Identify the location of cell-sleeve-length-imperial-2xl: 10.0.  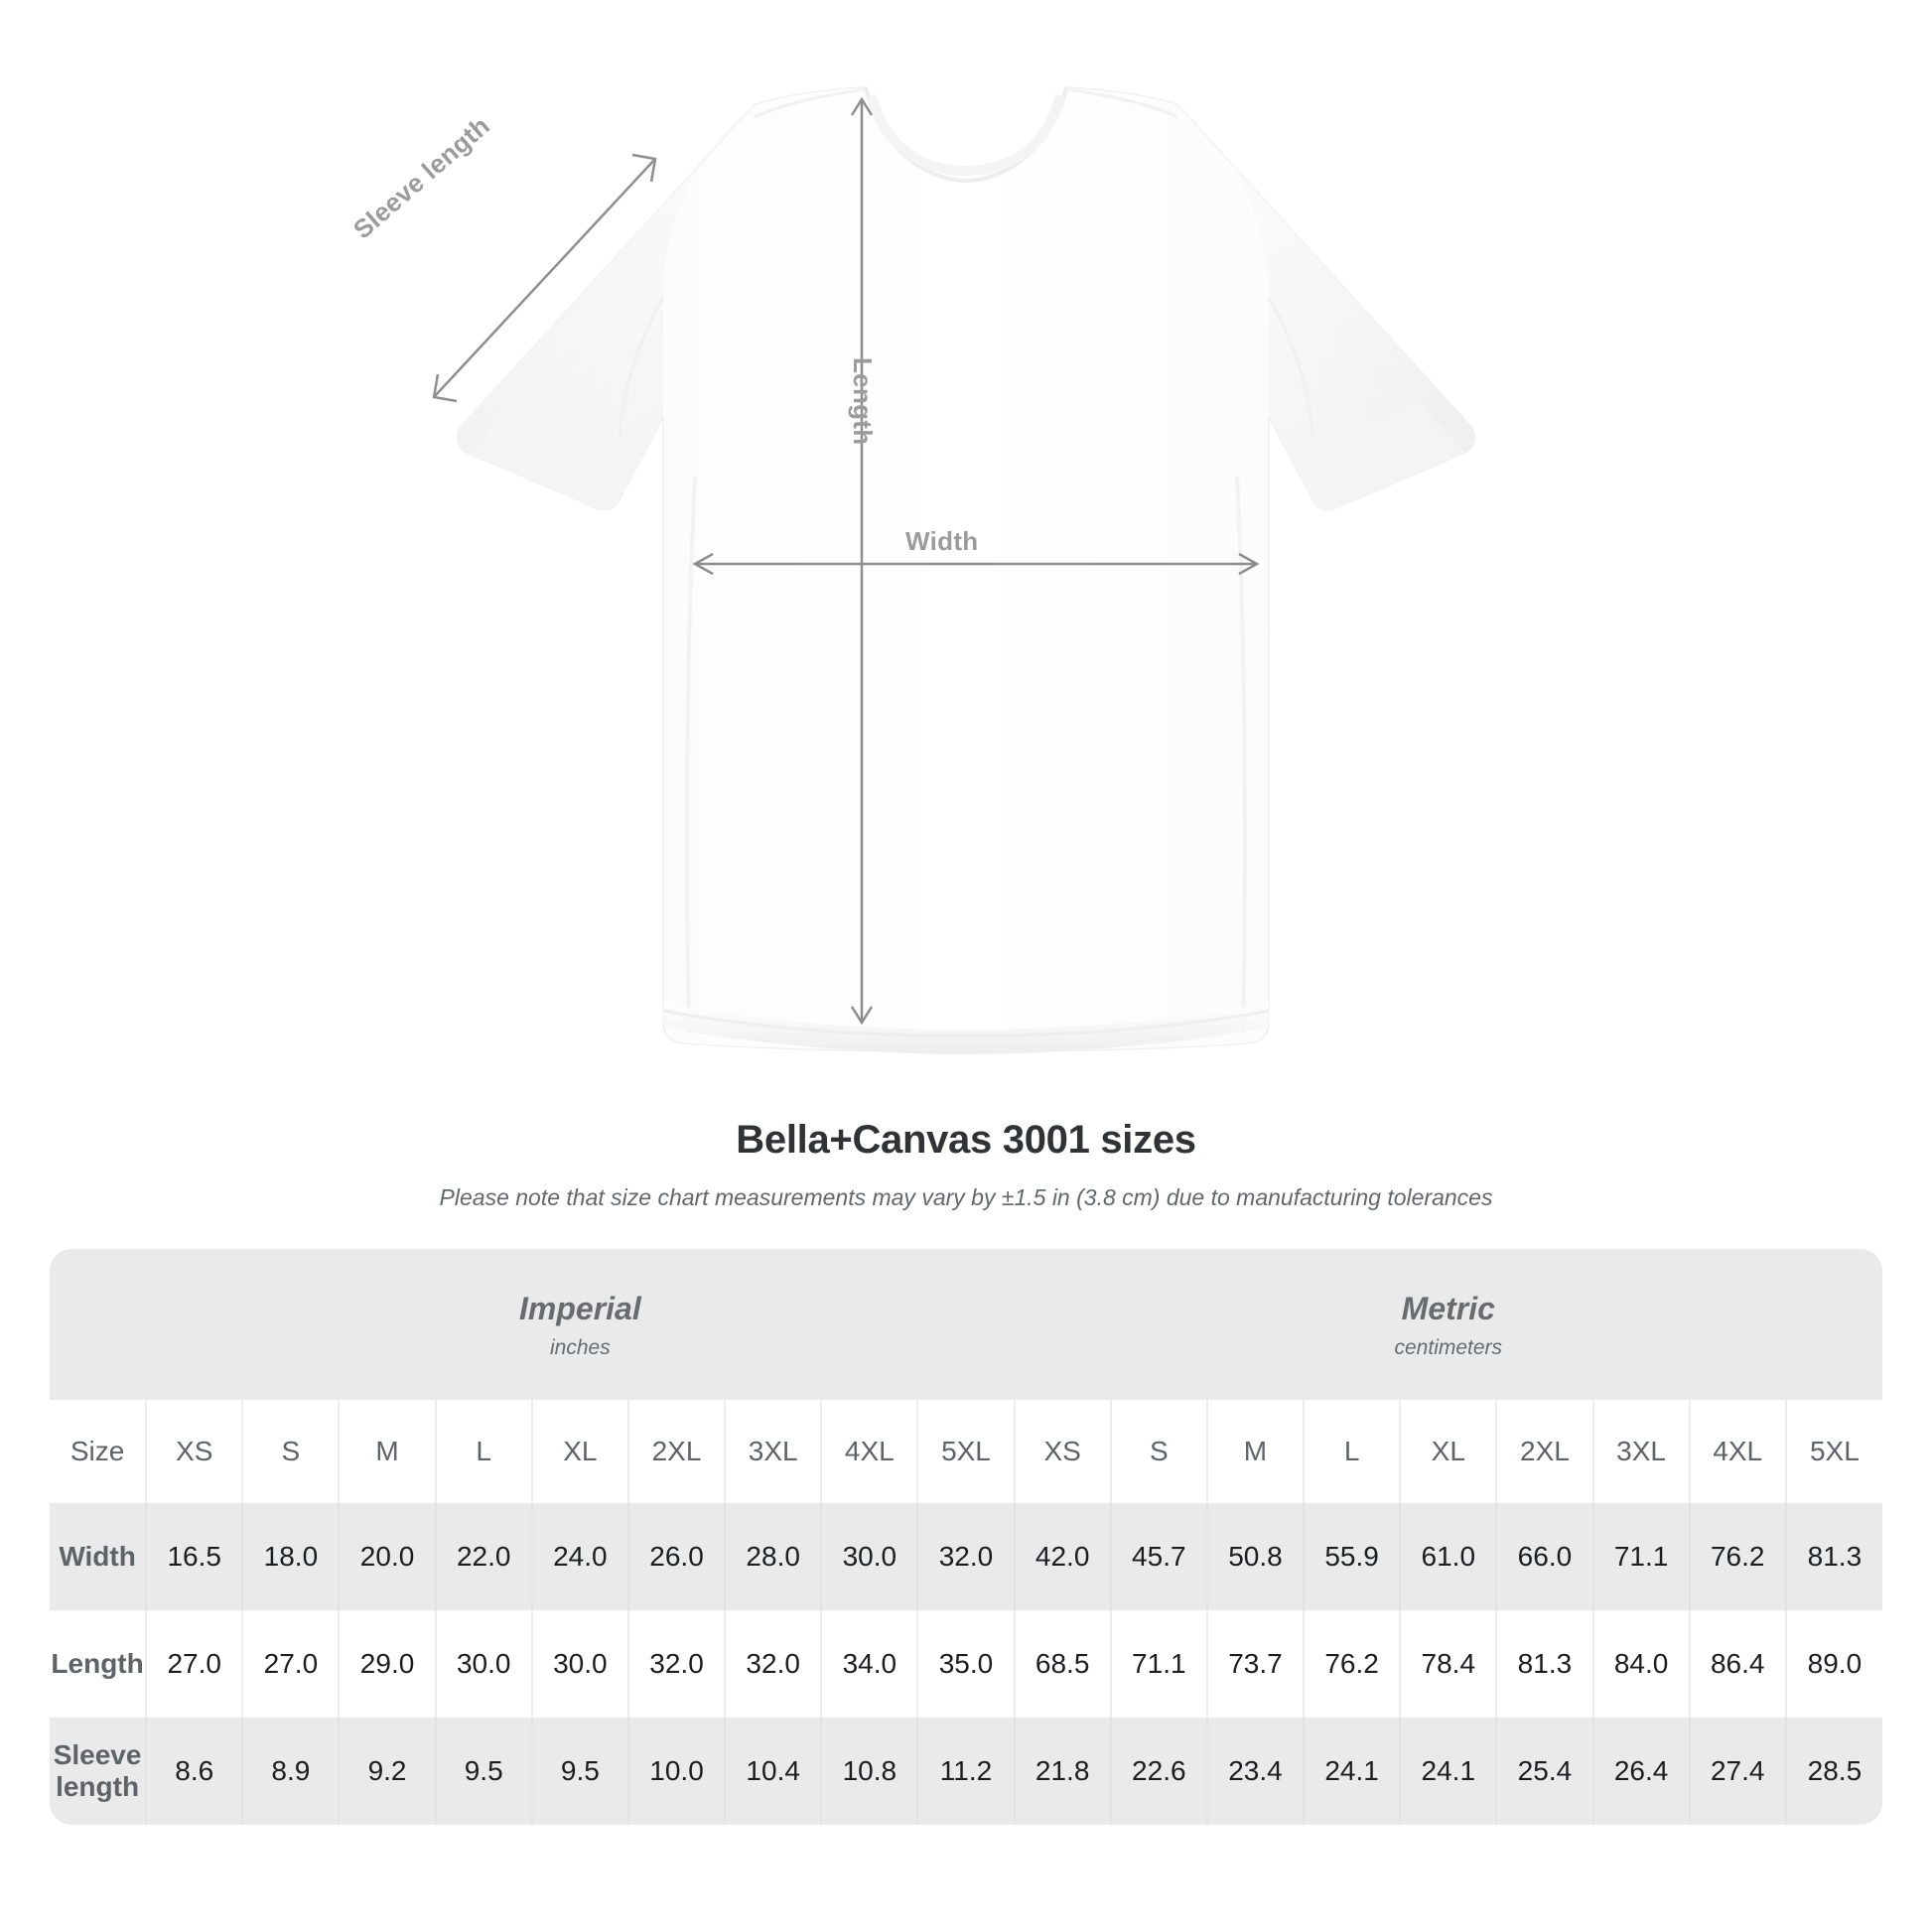
(676, 1772).